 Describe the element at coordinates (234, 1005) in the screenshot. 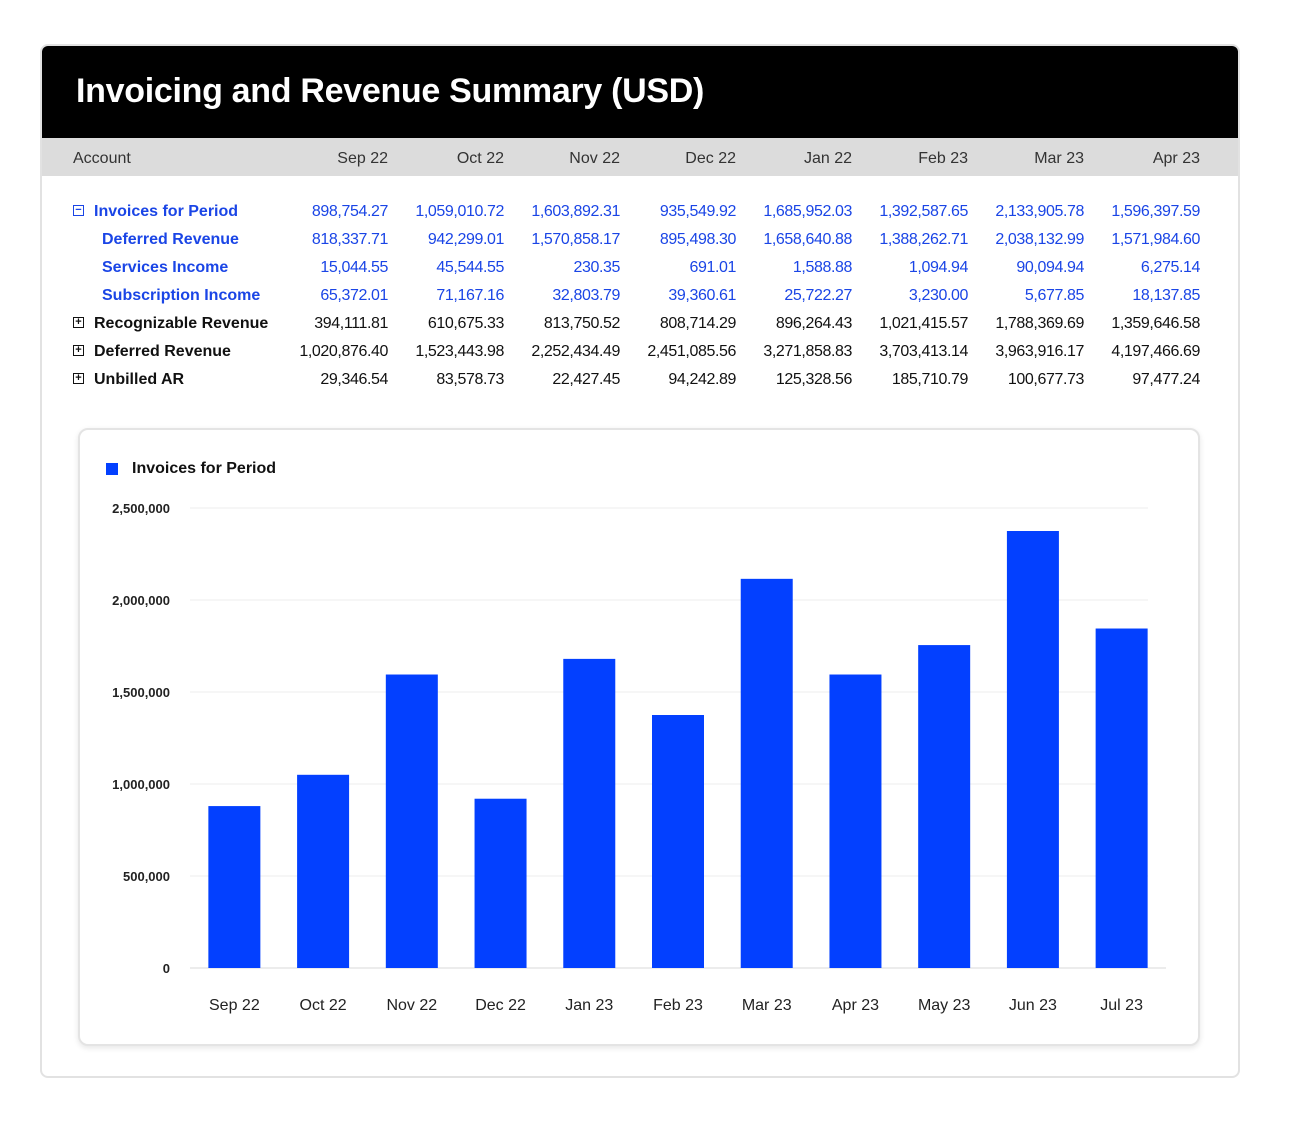

I see `x-tick-label: Sep 22` at that location.